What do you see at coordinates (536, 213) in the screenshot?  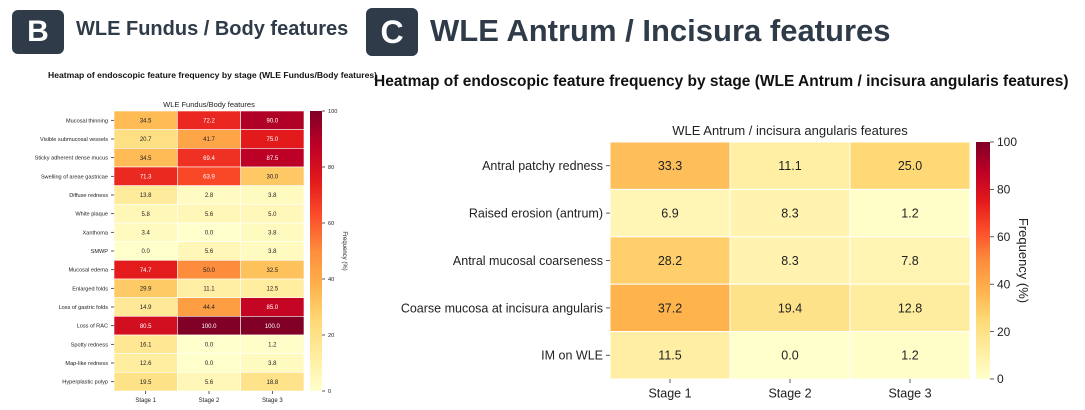 I see `row-label: Raised erosion (antrum)` at bounding box center [536, 213].